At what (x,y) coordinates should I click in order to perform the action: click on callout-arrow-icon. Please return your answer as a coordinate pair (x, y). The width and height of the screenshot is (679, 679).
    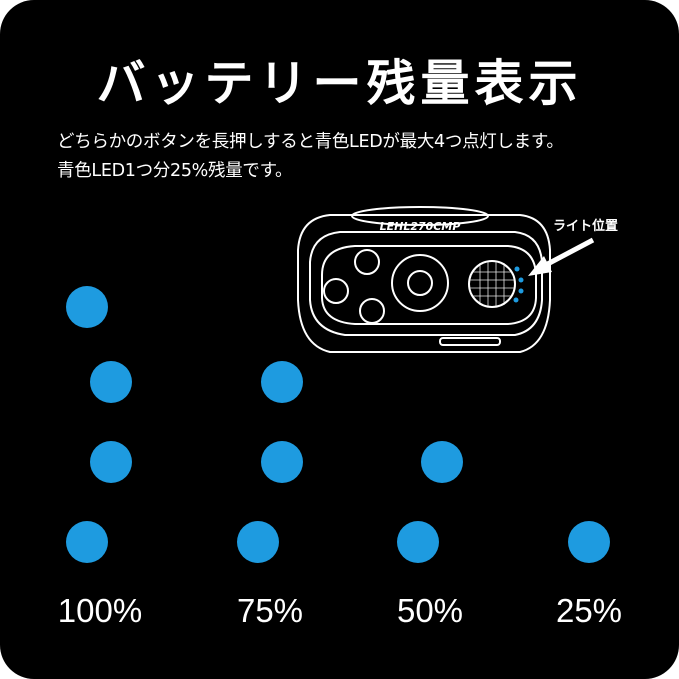
    Looking at the image, I should click on (566, 254).